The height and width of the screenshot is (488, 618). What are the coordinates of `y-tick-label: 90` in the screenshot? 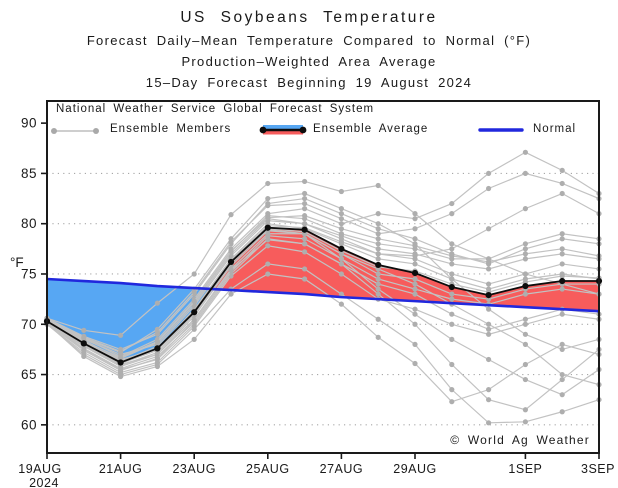 It's located at (29, 123).